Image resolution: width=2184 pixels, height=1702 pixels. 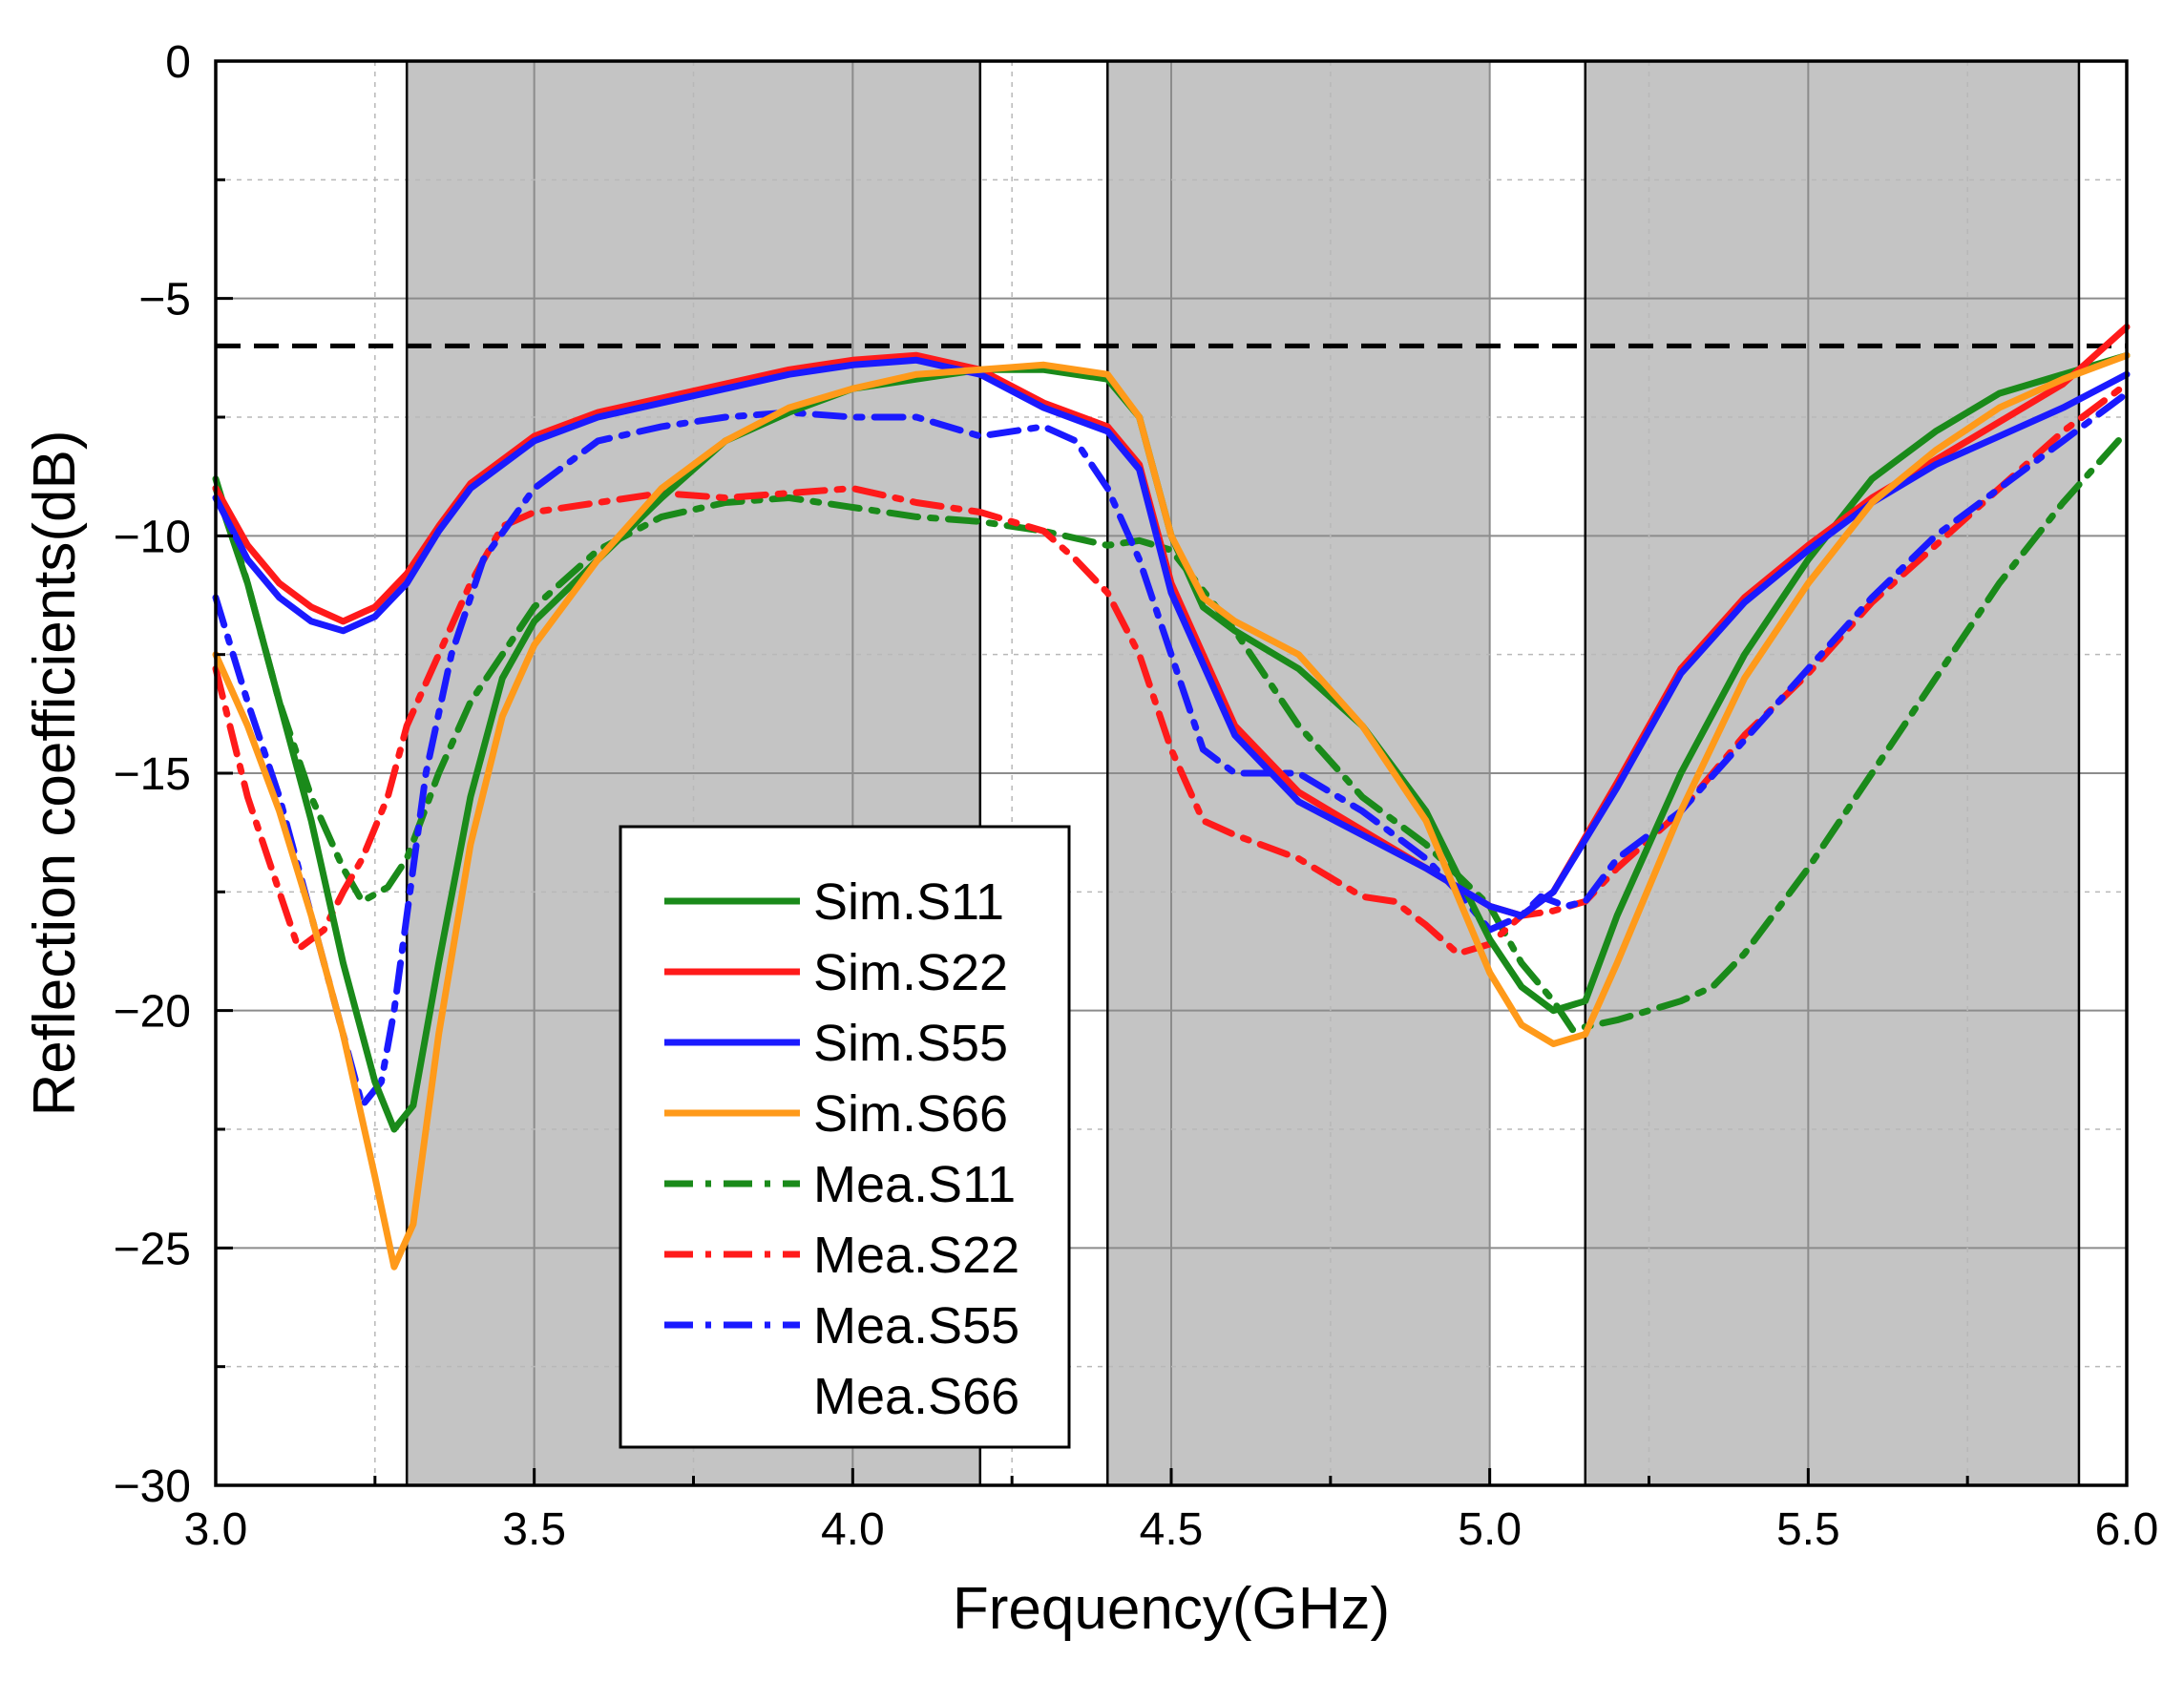 I want to click on y-tick-label: −15, so click(x=152, y=775).